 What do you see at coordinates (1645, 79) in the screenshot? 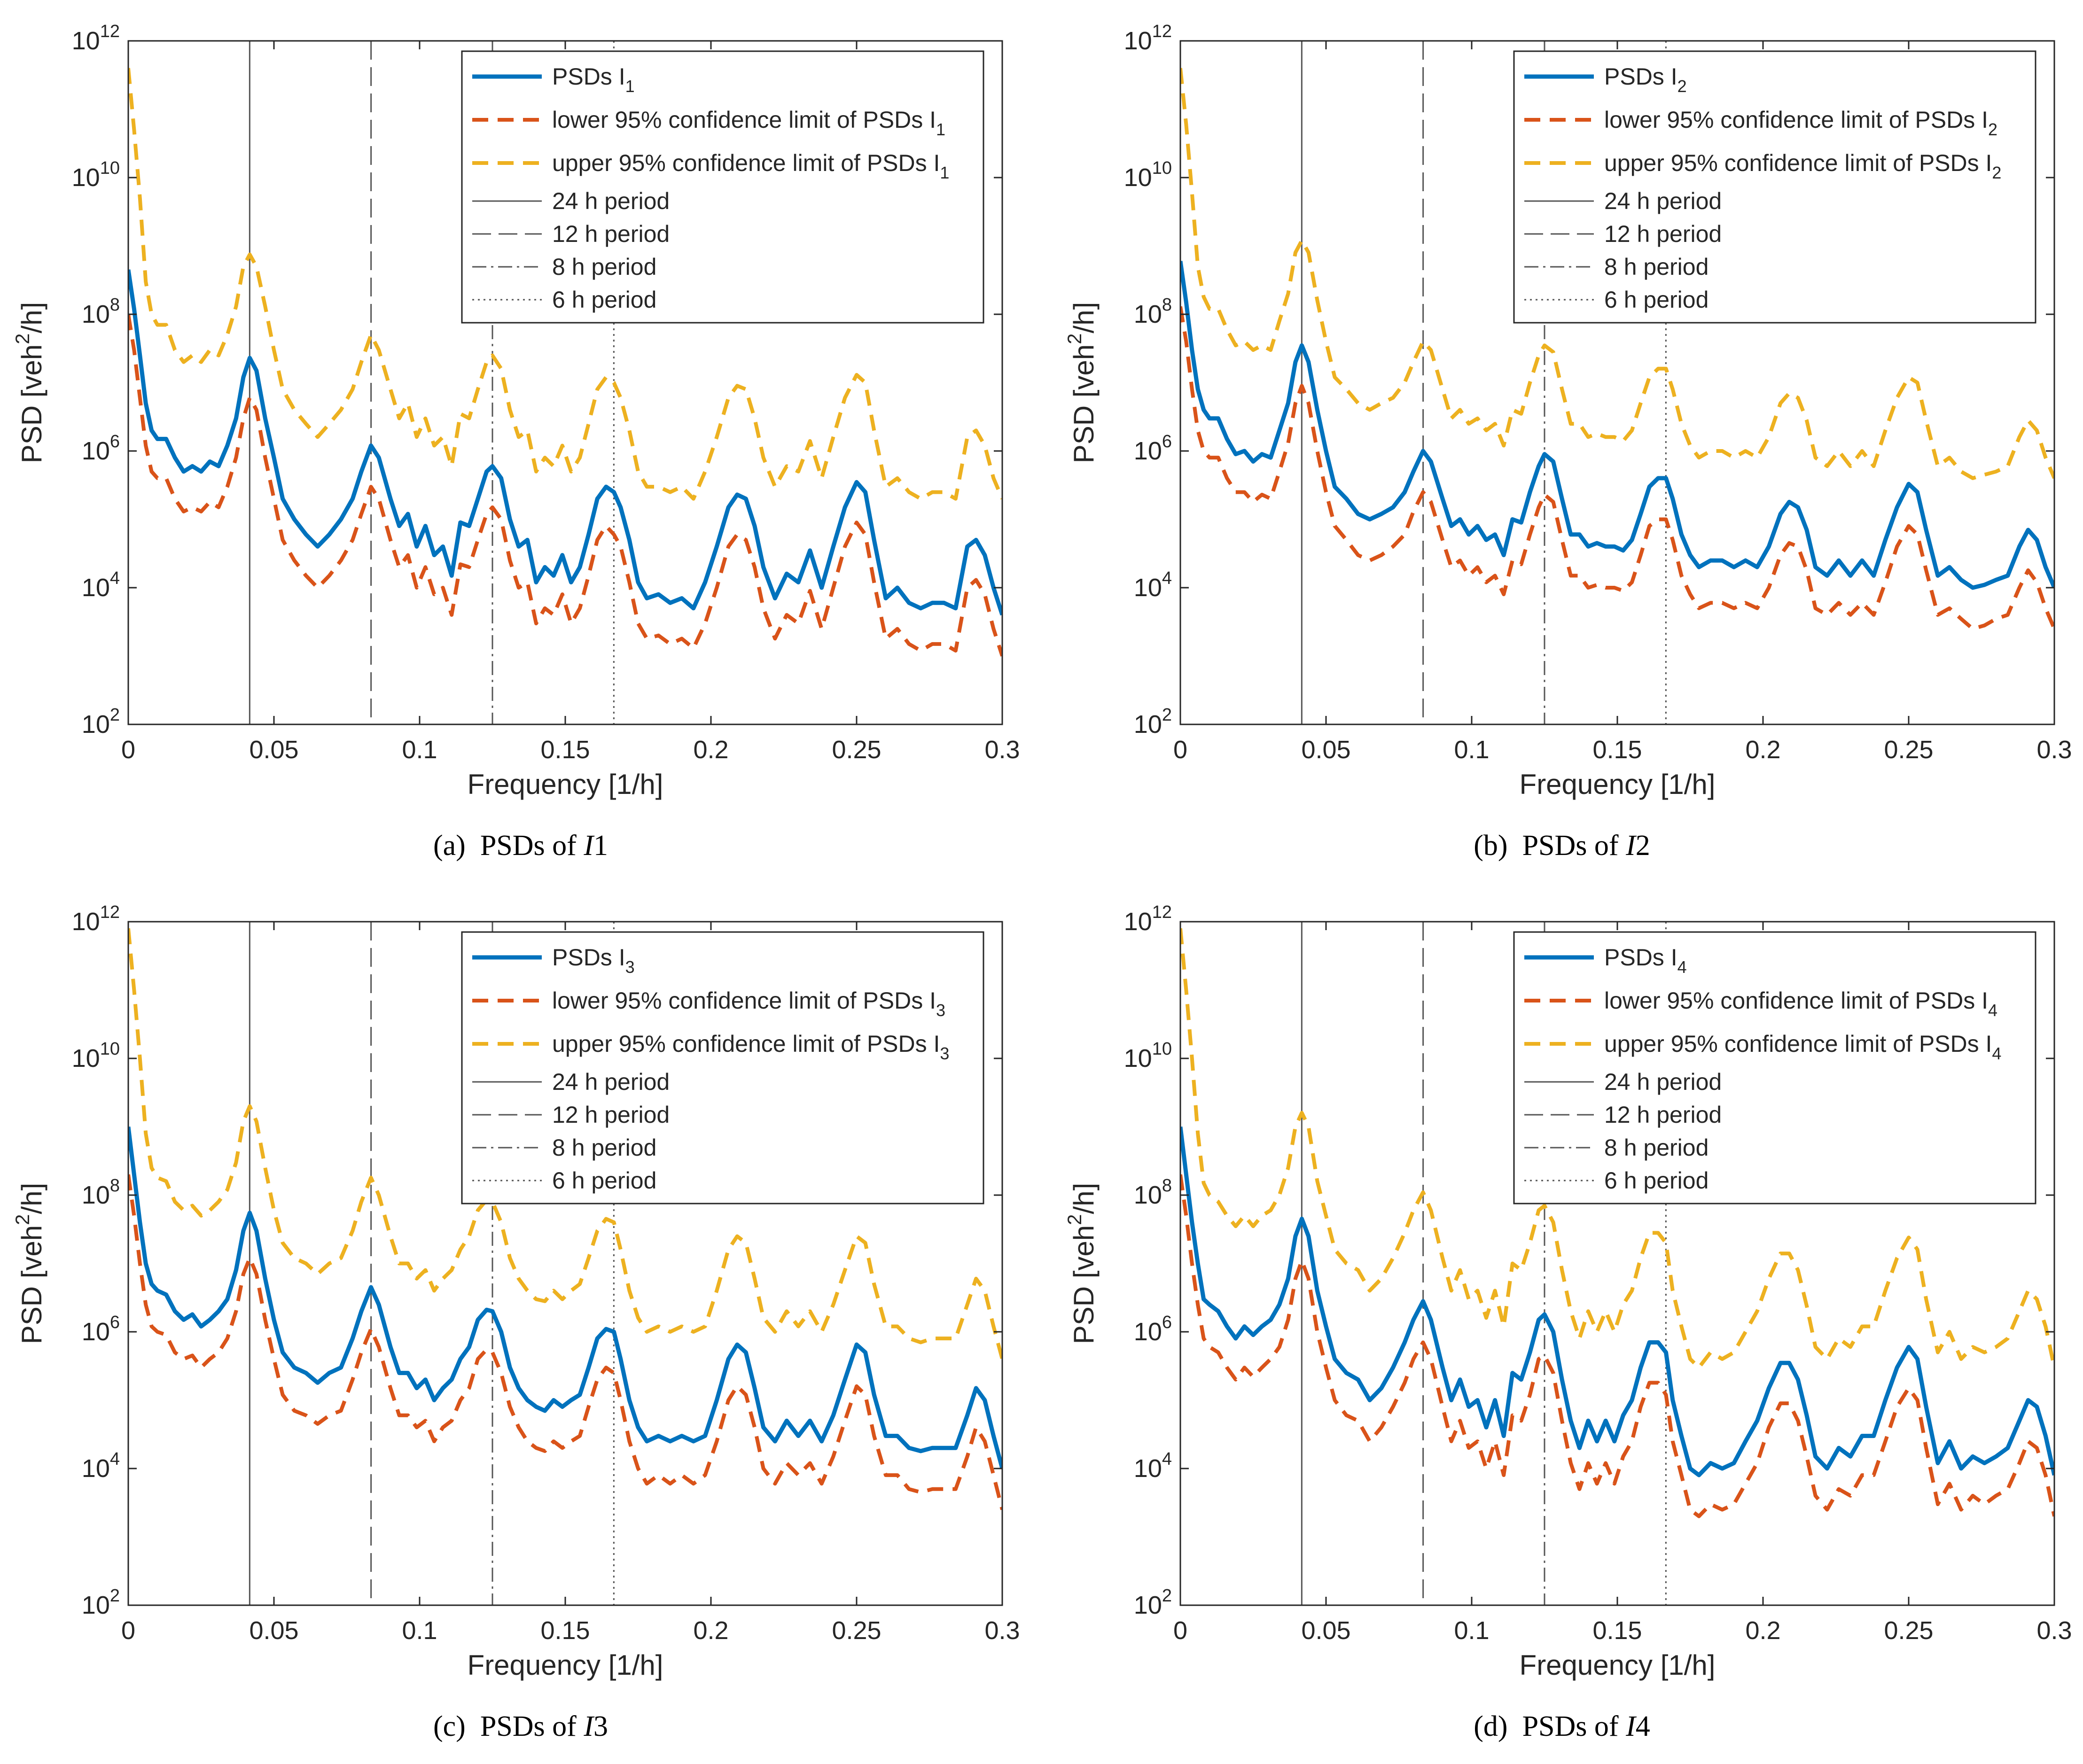
I see `legend-label-b-0: PSDs I2` at bounding box center [1645, 79].